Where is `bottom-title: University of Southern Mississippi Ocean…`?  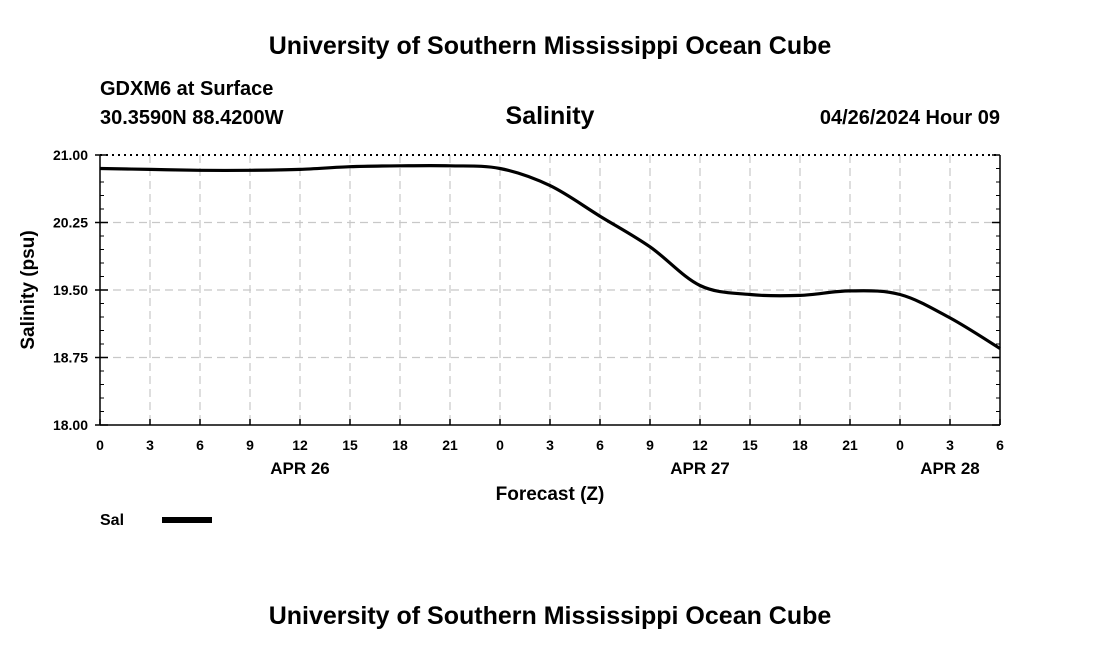 bottom-title: University of Southern Mississippi Ocean… is located at coordinates (550, 616).